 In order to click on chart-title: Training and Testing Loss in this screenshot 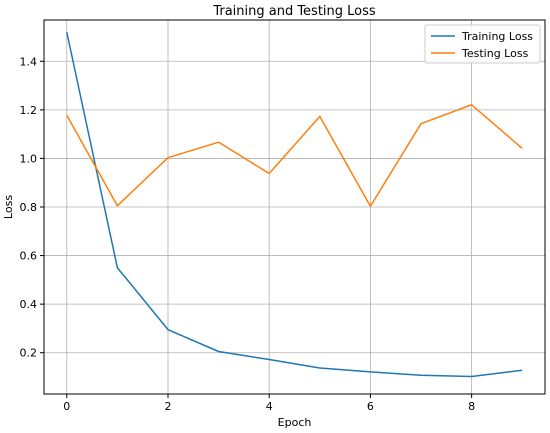, I will do `click(294, 11)`.